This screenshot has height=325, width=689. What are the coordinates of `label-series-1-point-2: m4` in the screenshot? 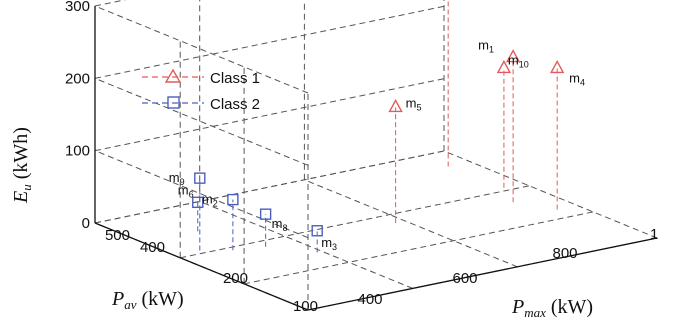 It's located at (577, 78).